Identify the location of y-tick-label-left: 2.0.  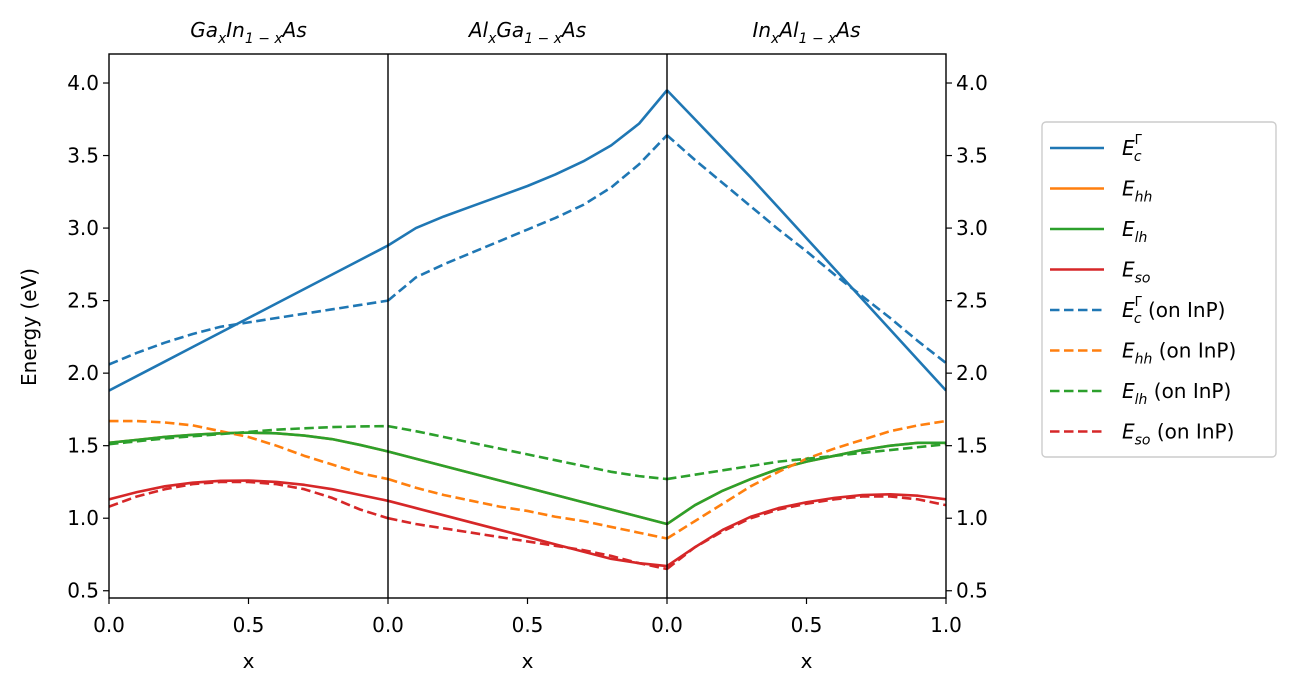
(83, 373).